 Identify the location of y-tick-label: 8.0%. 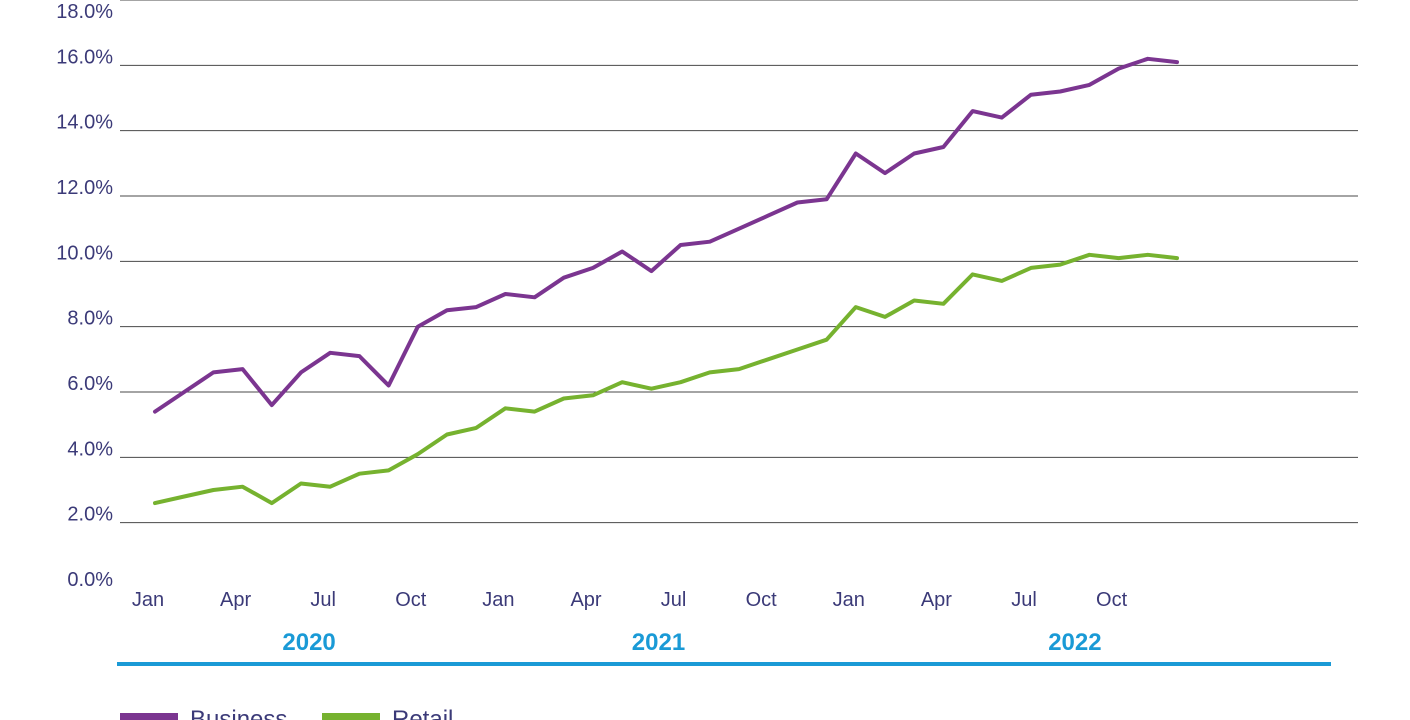
(90, 319).